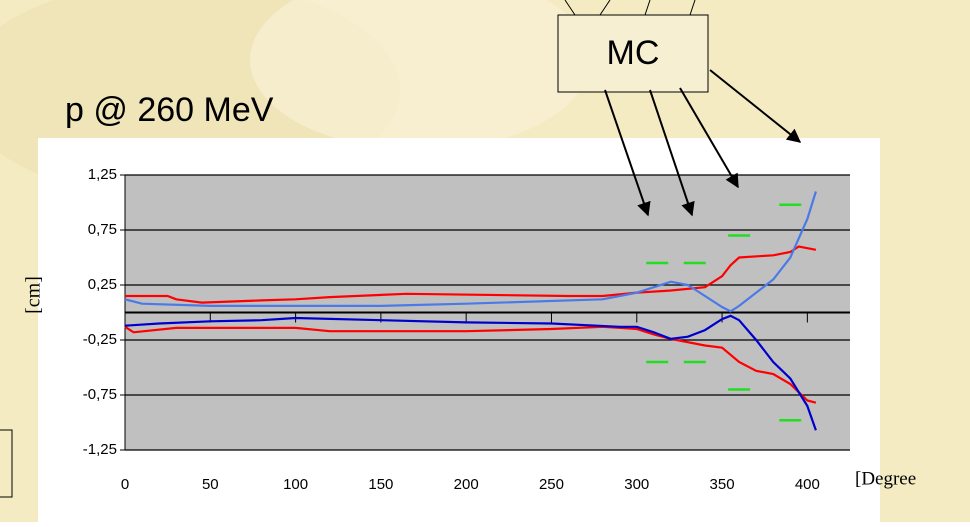 This screenshot has height=527, width=970. What do you see at coordinates (125, 484) in the screenshot?
I see `x-tick-label: 0` at bounding box center [125, 484].